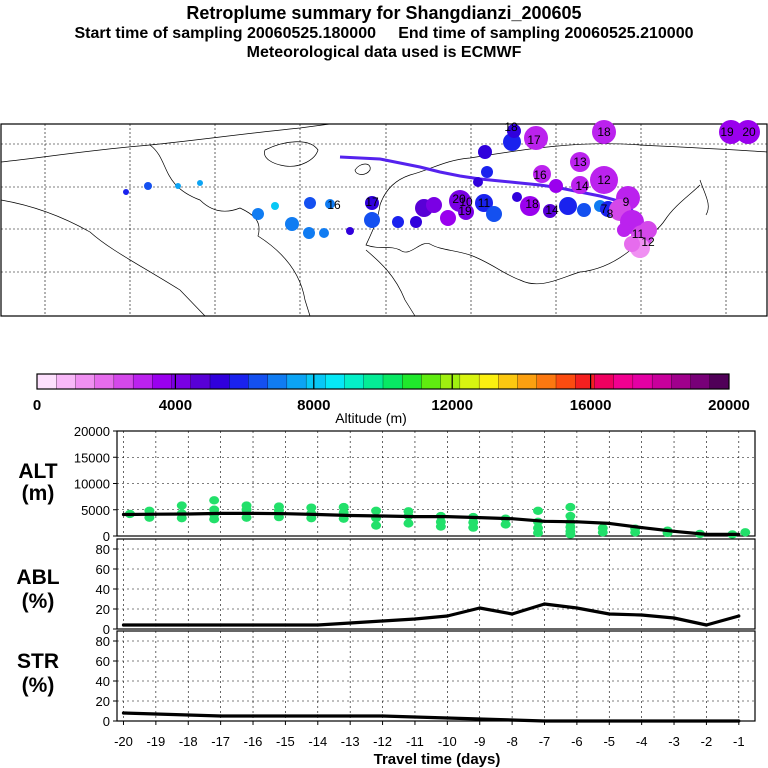  I want to click on day-label: 7, so click(604, 209).